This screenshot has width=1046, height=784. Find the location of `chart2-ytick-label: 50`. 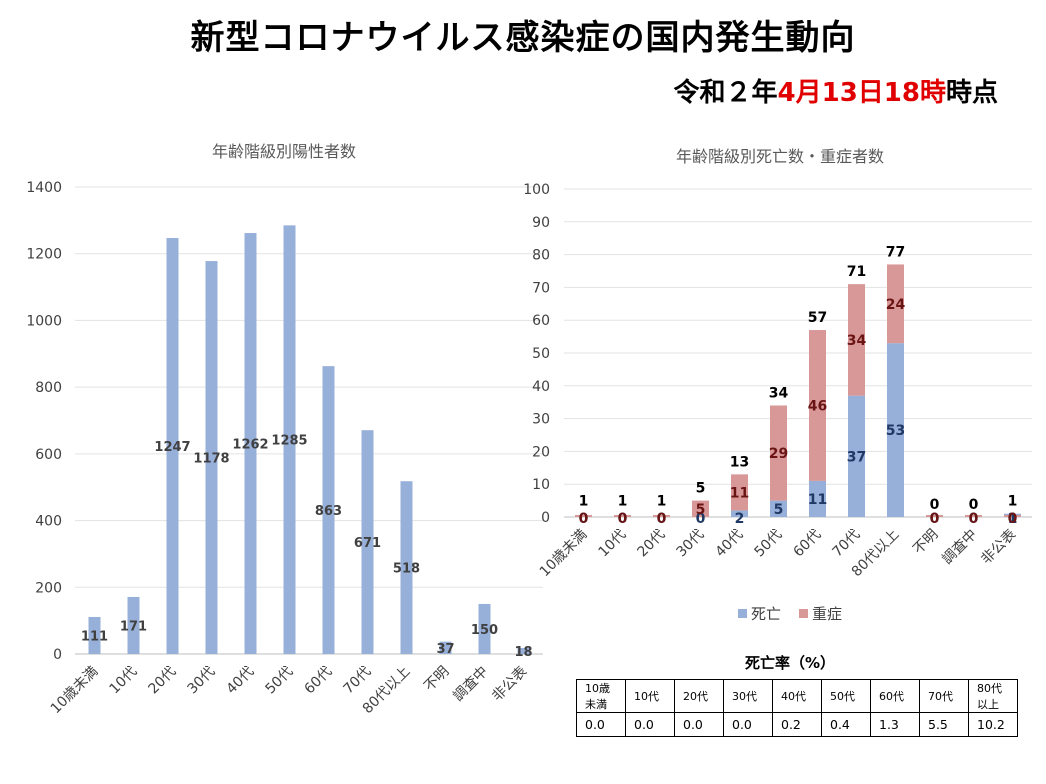

chart2-ytick-label: 50 is located at coordinates (541, 354).